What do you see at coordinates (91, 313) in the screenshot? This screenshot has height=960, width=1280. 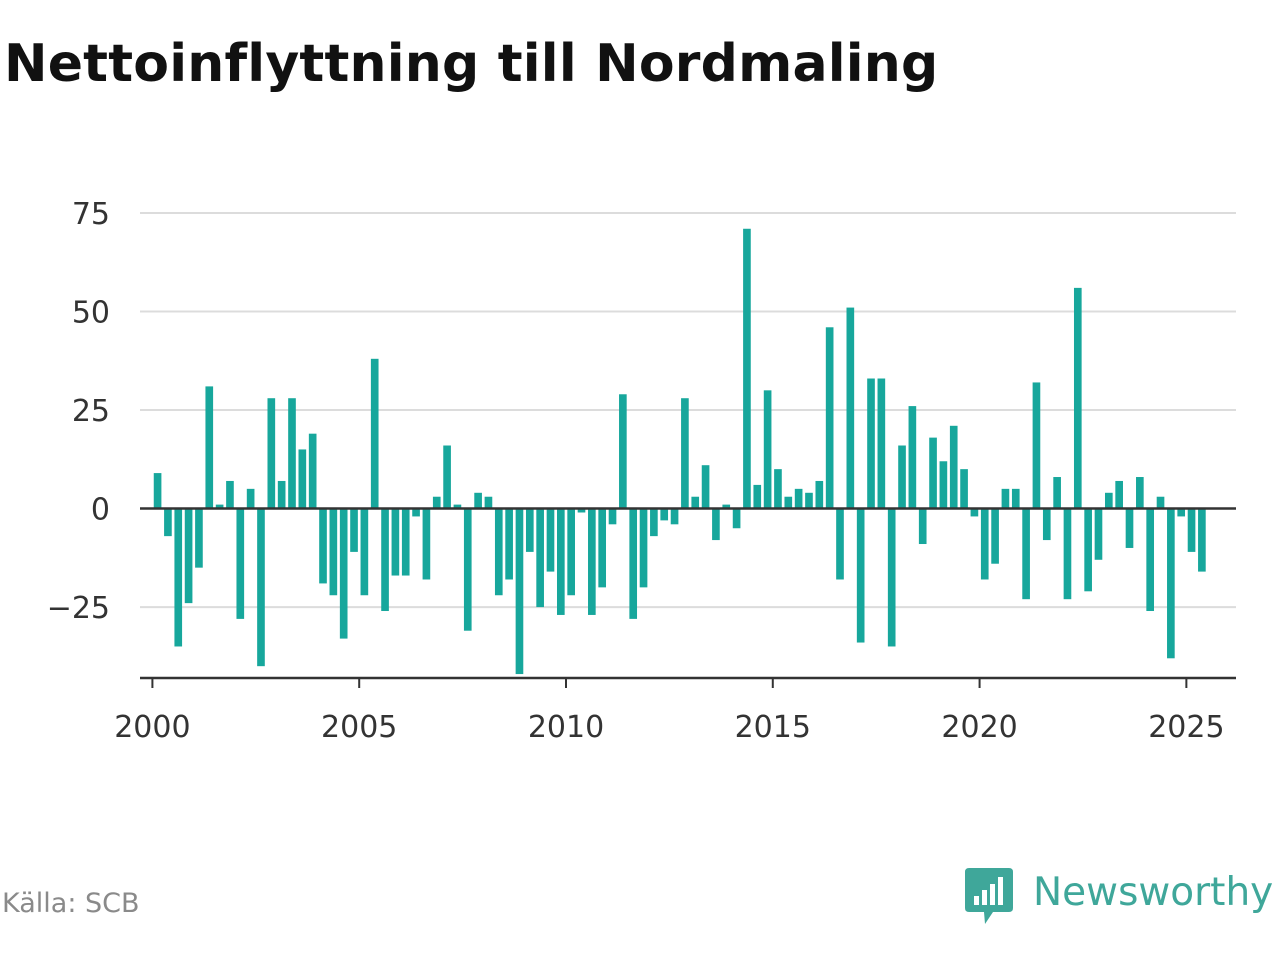 I see `y-tick-label: 50` at bounding box center [91, 313].